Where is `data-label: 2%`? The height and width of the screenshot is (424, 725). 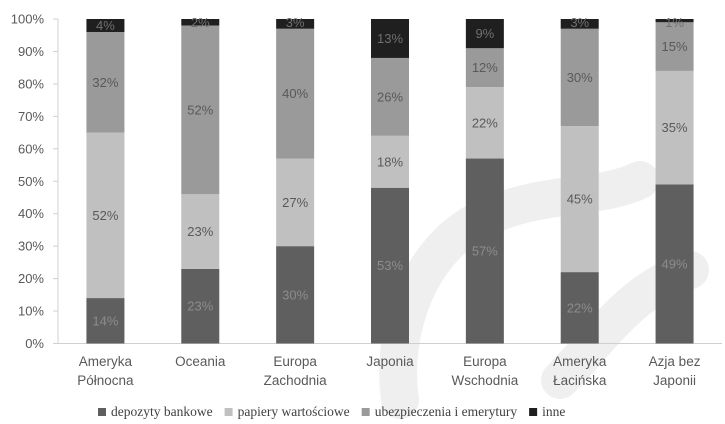
data-label: 2% is located at coordinates (200, 22).